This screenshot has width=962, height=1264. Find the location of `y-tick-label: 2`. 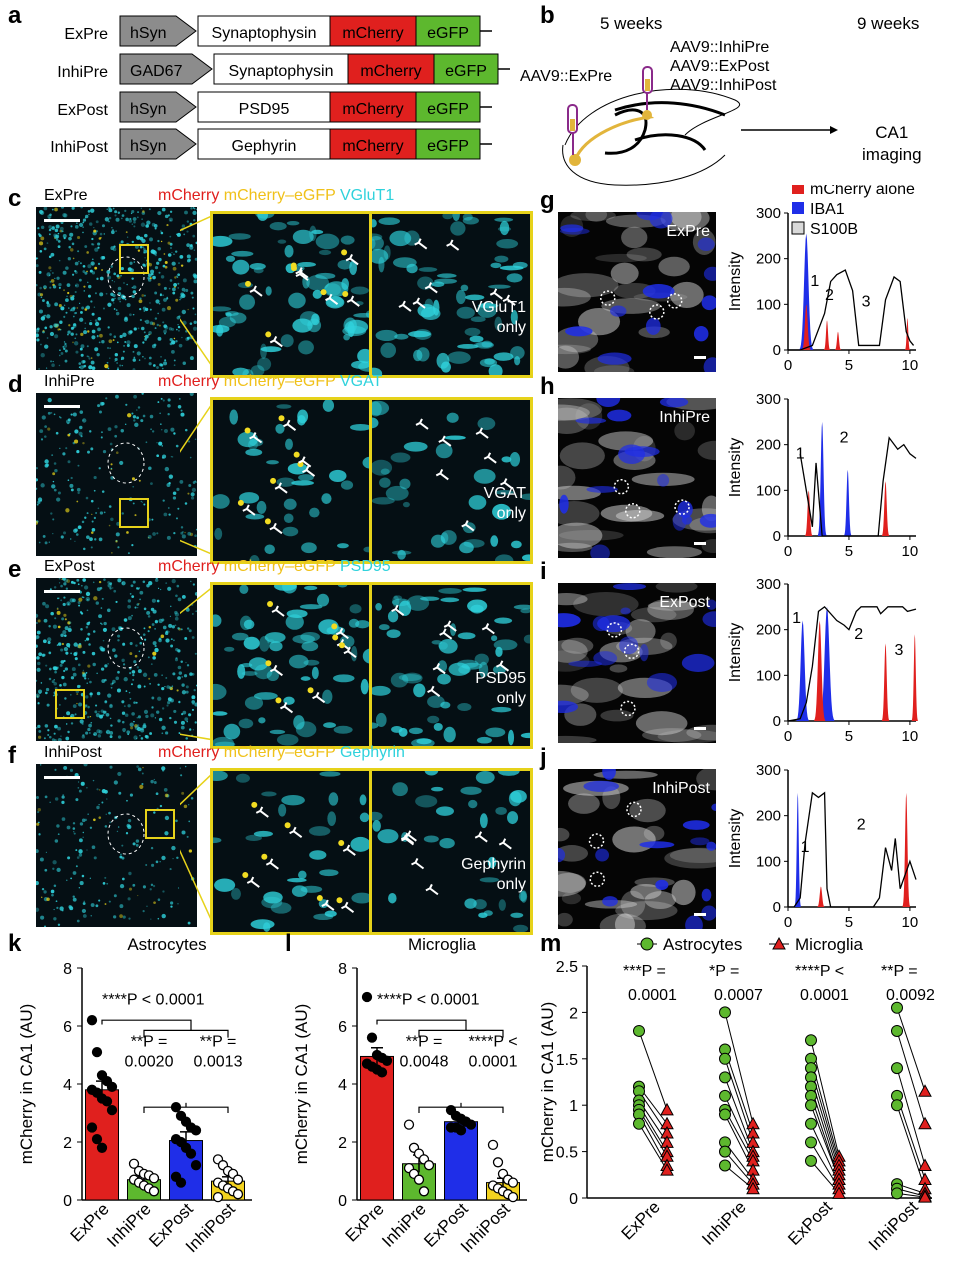

y-tick-label: 2 is located at coordinates (67, 1143).